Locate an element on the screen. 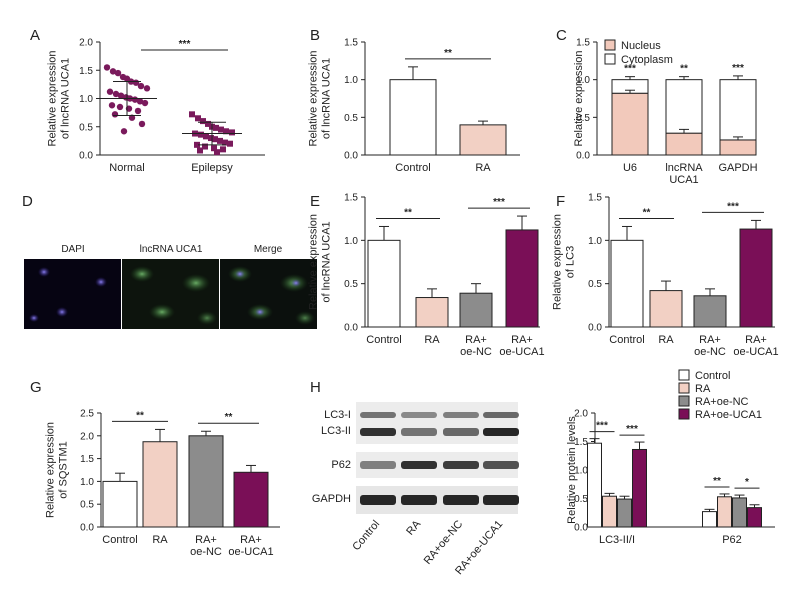  blot-strip-lc3 is located at coordinates (437, 423).